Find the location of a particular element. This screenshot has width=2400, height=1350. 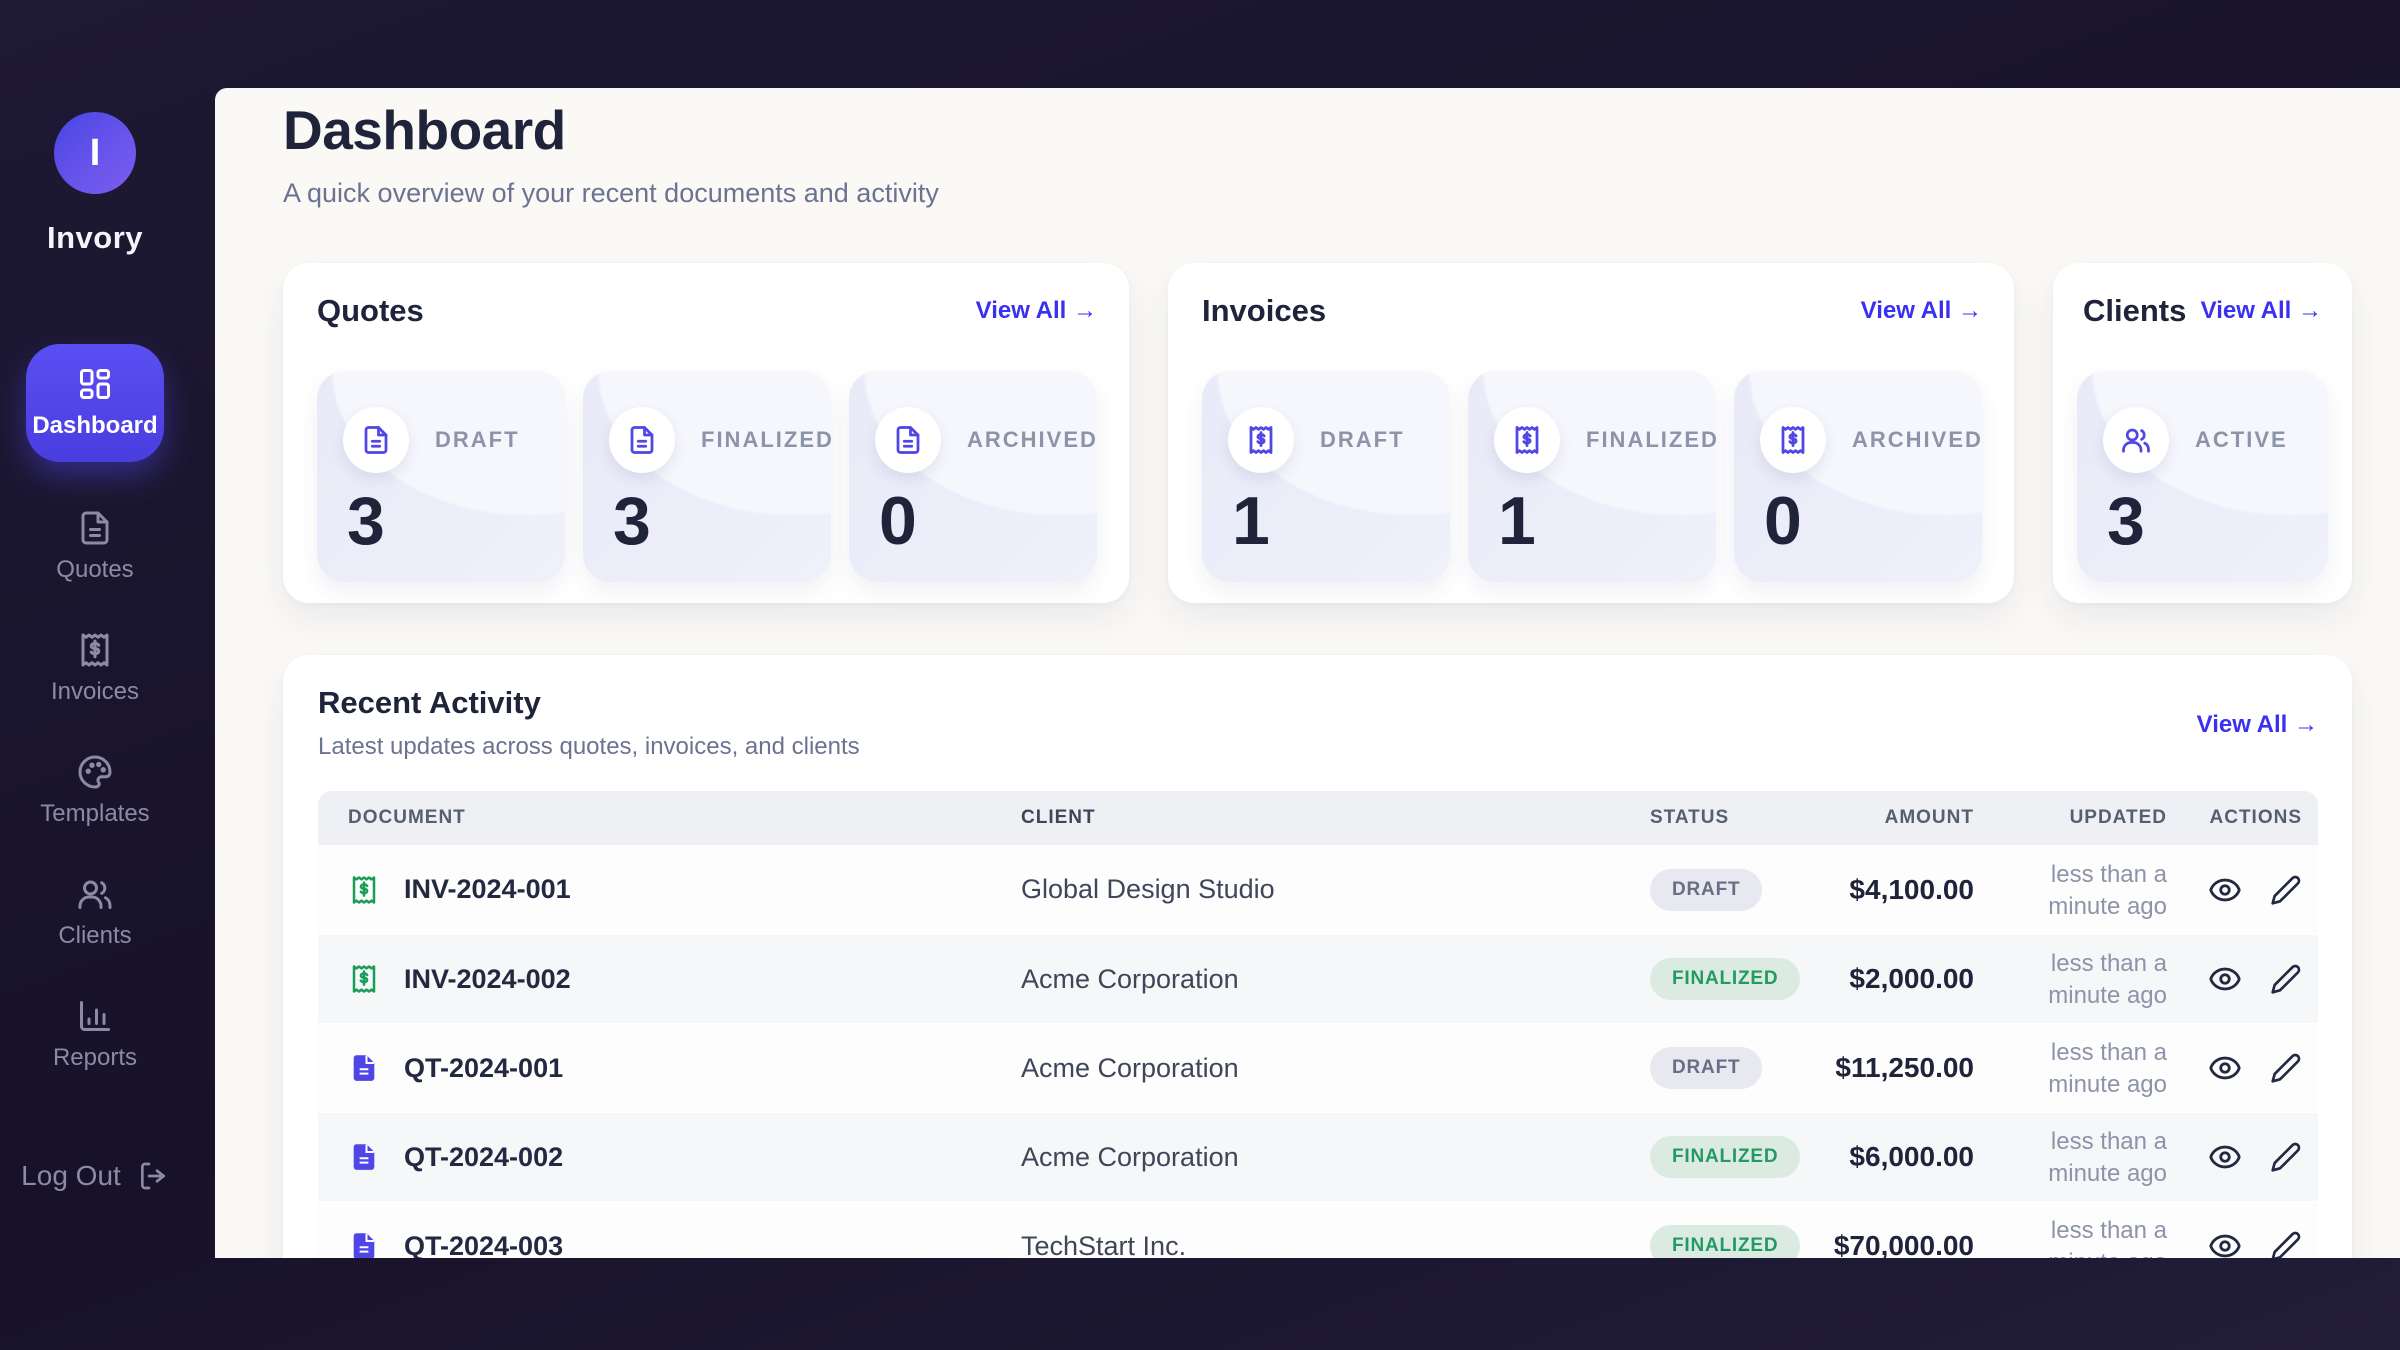

col-header-amount: AMOUNT is located at coordinates (1929, 817).